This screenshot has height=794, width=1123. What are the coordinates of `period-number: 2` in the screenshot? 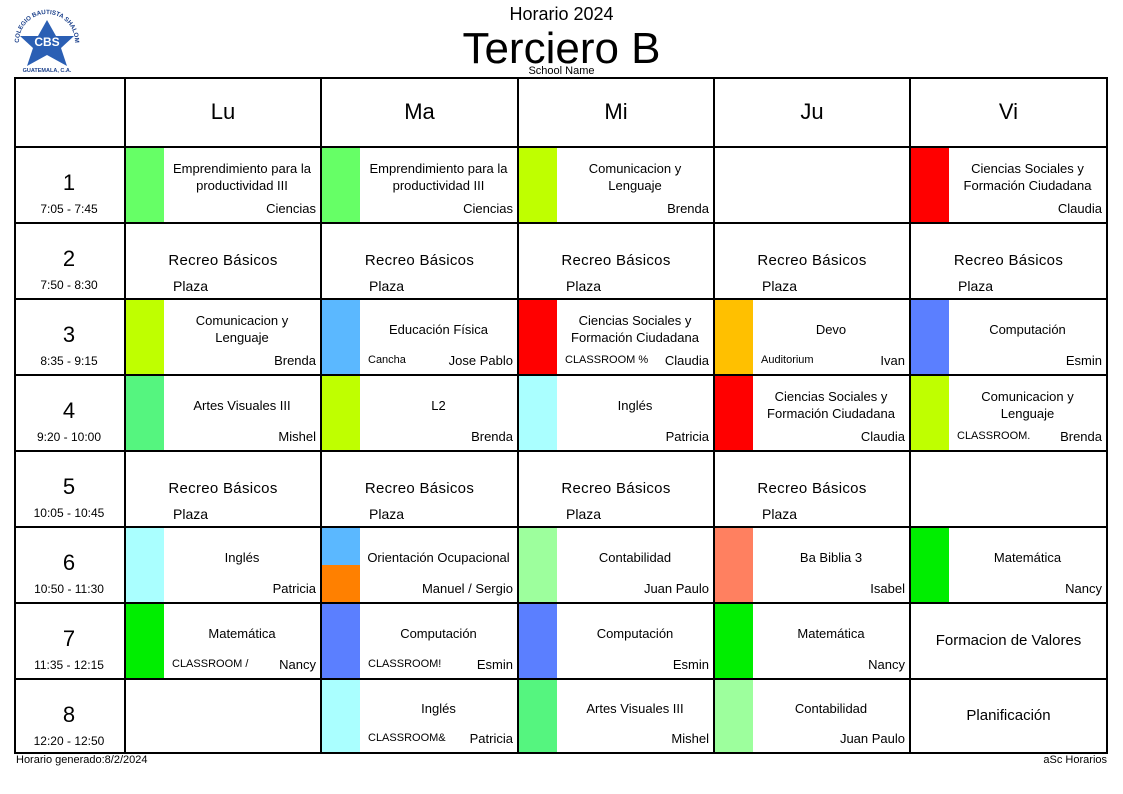 It's located at (69, 258).